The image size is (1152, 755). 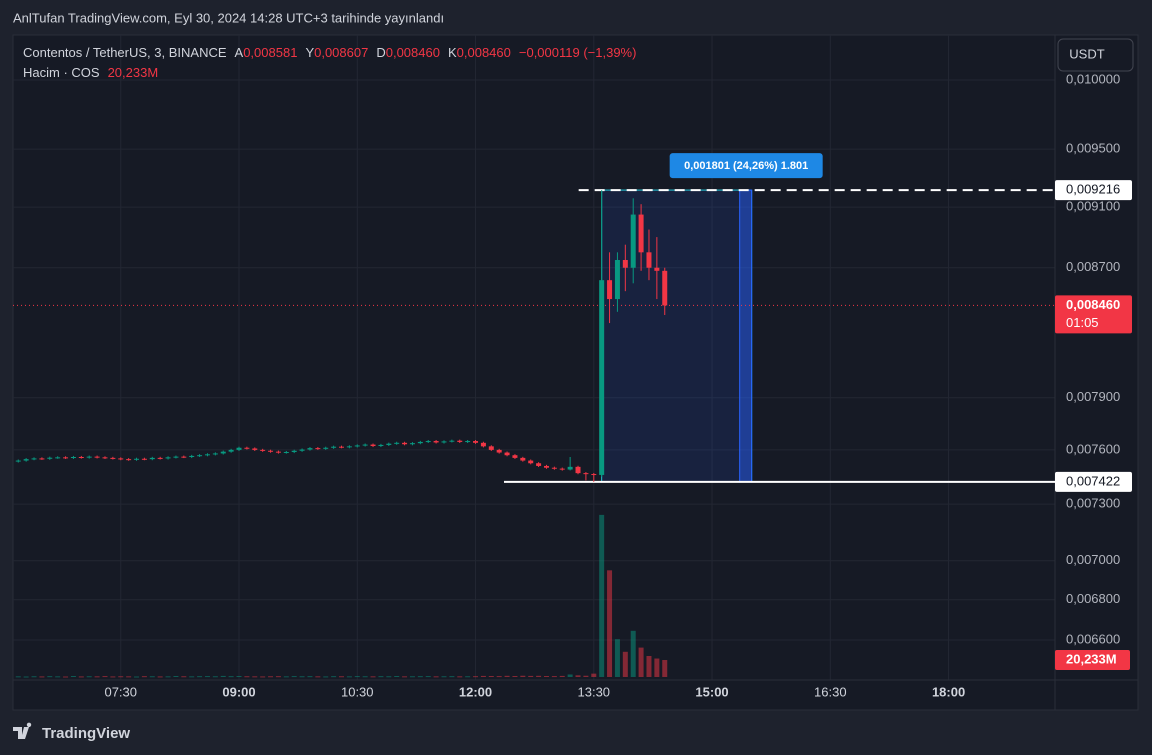 I want to click on brand-logo, so click(x=22, y=730).